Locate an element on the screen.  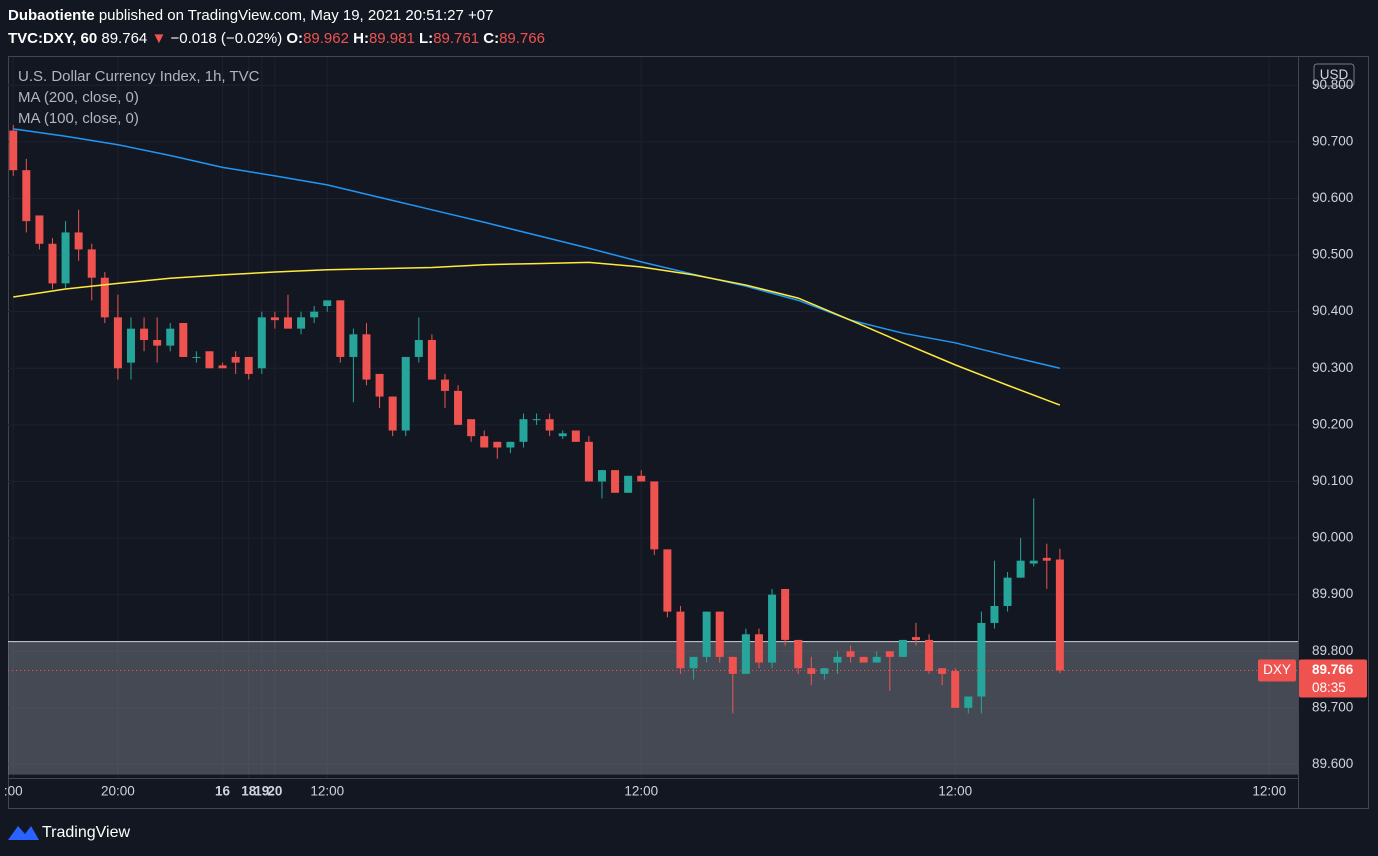
x-tick-label: :00 is located at coordinates (13, 791).